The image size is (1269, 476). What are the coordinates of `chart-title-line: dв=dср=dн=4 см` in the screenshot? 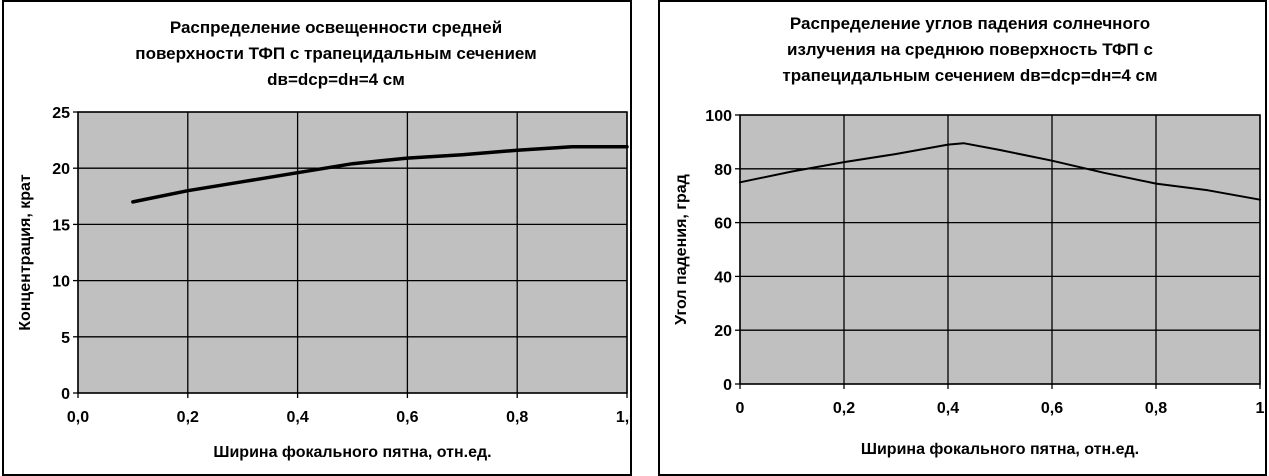 It's located at (336, 79).